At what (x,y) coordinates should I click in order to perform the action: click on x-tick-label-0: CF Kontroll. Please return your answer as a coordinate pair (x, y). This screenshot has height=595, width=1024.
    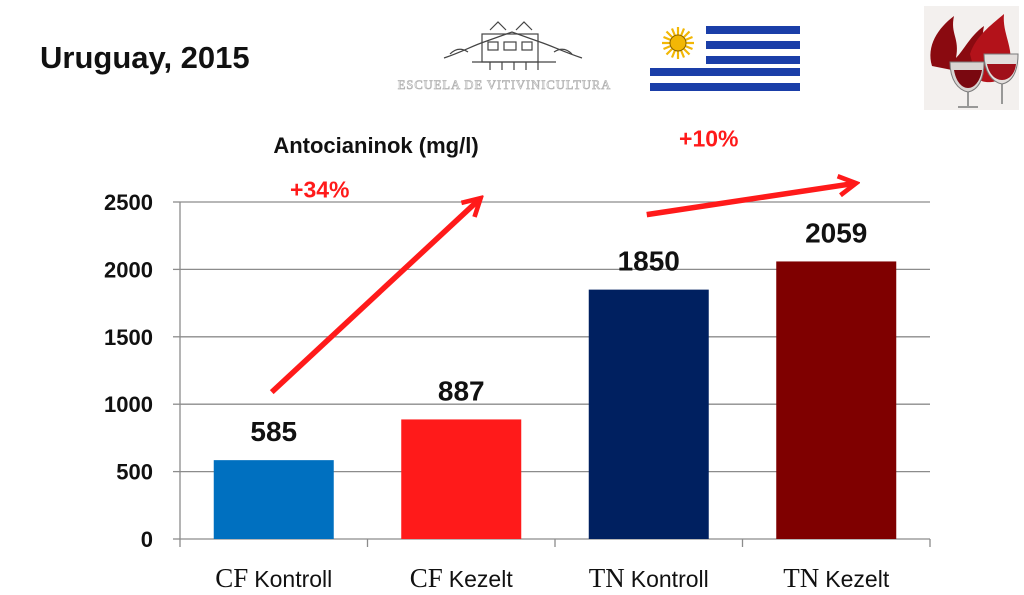
    Looking at the image, I should click on (273, 578).